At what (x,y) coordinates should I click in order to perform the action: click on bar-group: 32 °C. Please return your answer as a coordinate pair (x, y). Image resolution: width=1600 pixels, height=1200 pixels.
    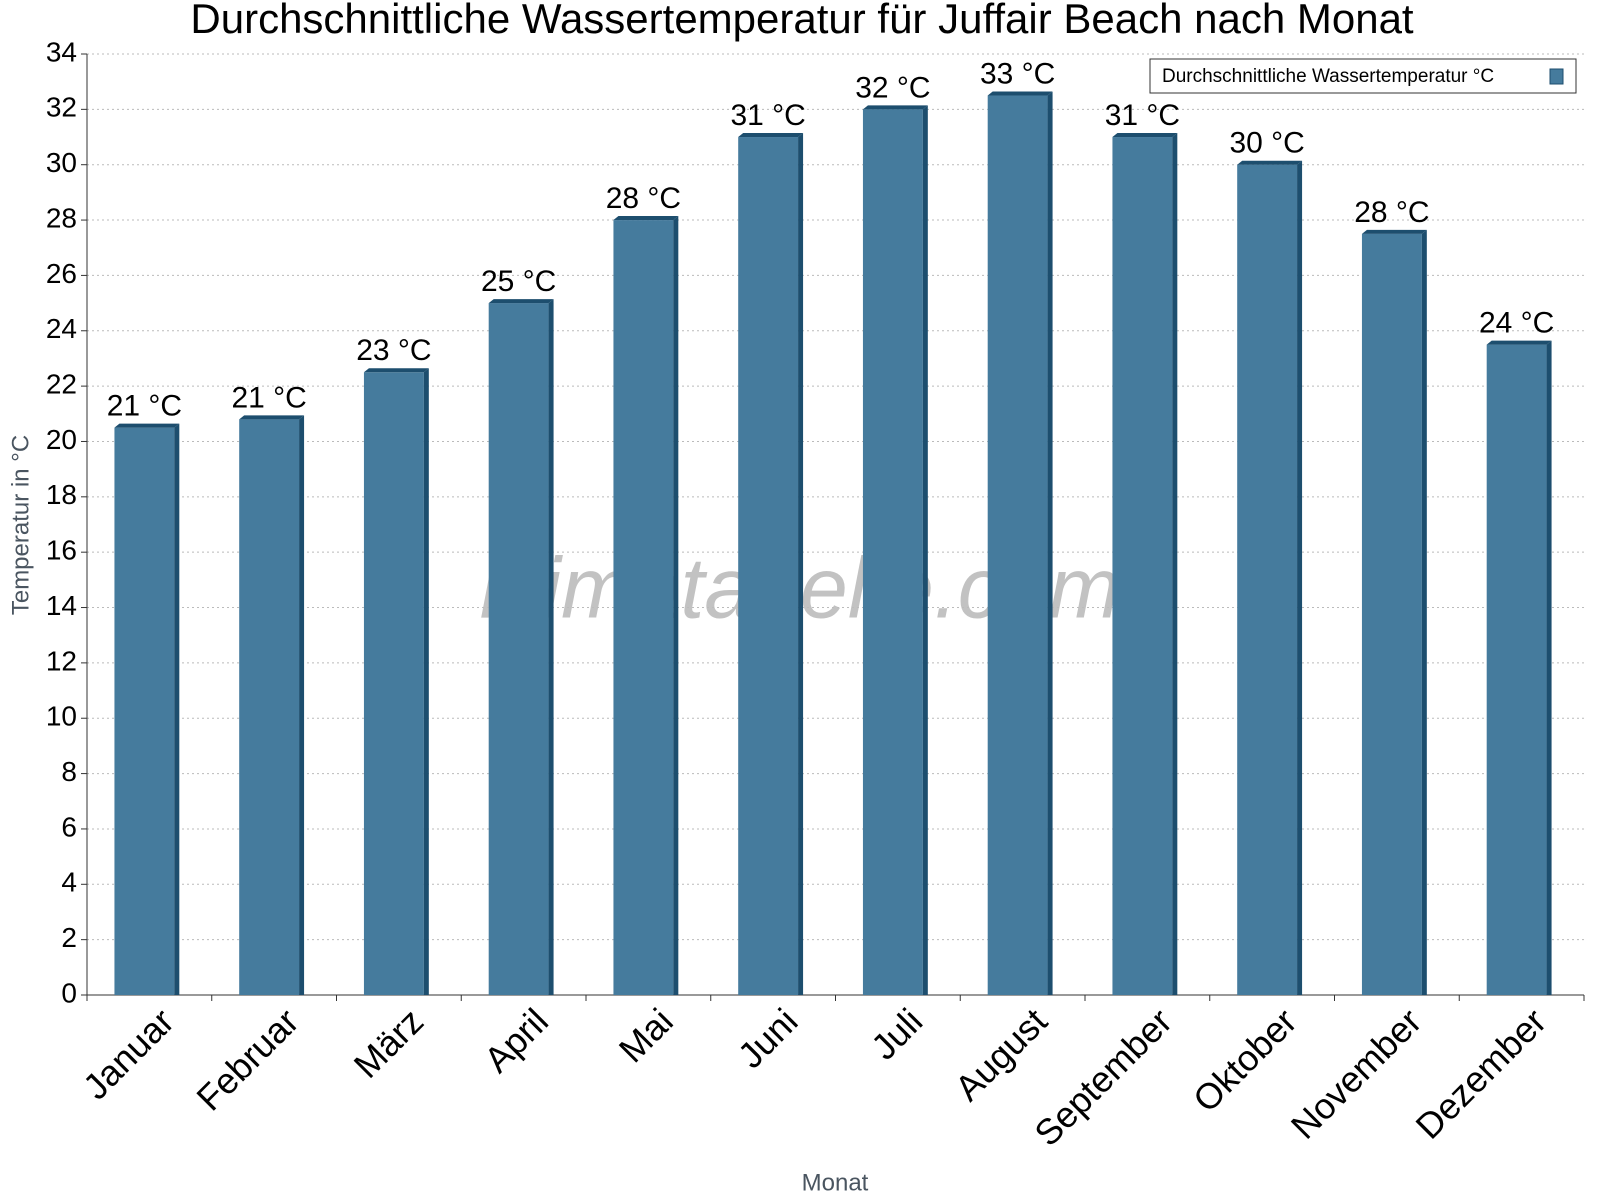
    Looking at the image, I should click on (893, 533).